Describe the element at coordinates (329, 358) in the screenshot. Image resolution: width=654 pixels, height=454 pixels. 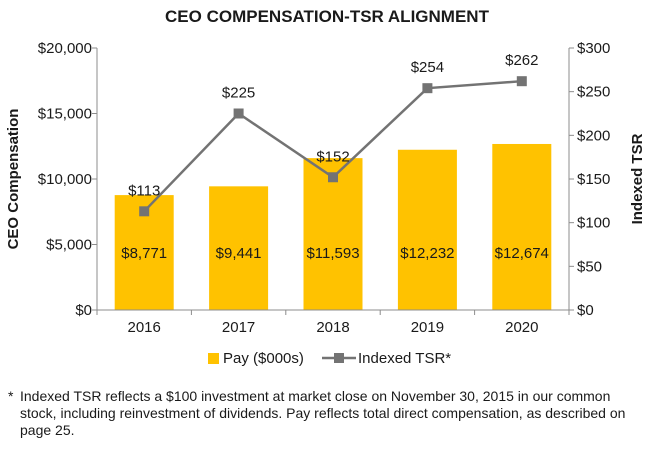
I see `legend: Pay ($000s) Indexed TSR*` at that location.